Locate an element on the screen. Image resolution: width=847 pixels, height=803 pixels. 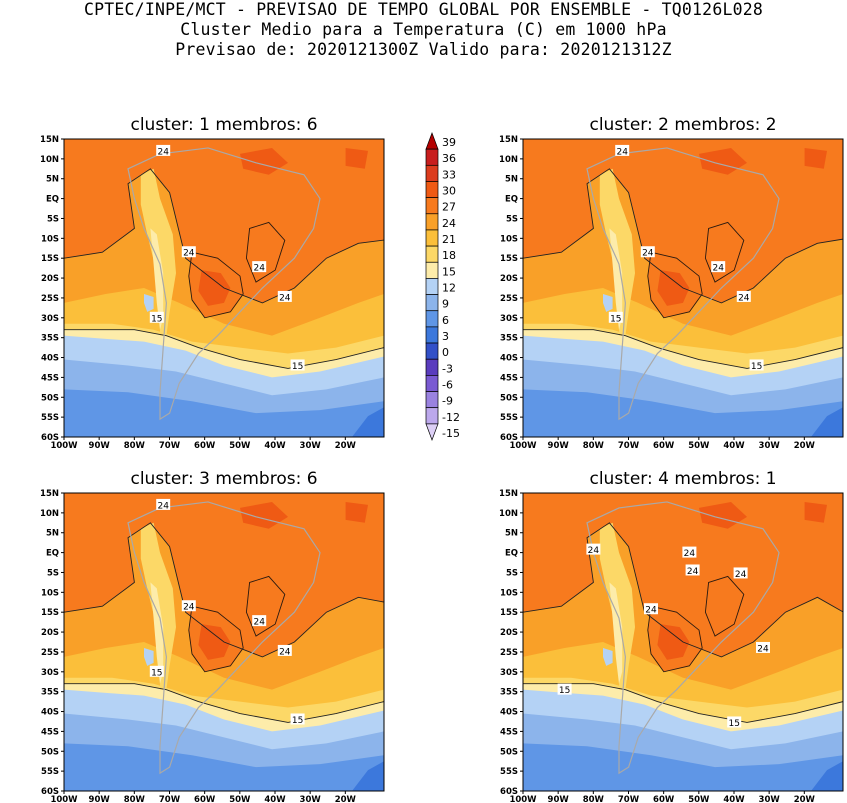
panel-title: cluster: 1 membros: 6 is located at coordinates (223, 125).